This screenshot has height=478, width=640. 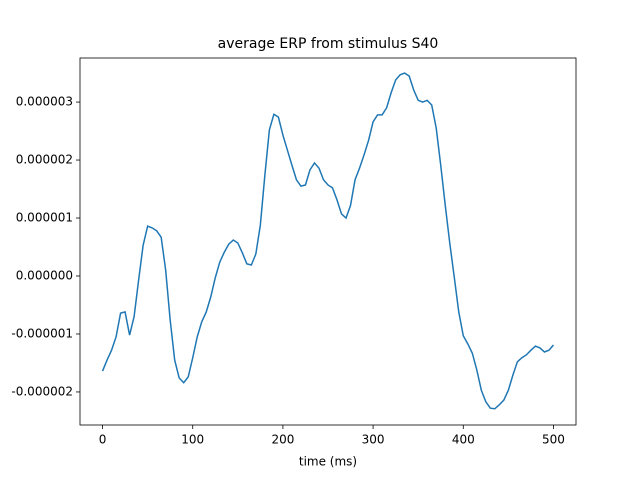 I want to click on x-tick-label: 300, so click(x=373, y=440).